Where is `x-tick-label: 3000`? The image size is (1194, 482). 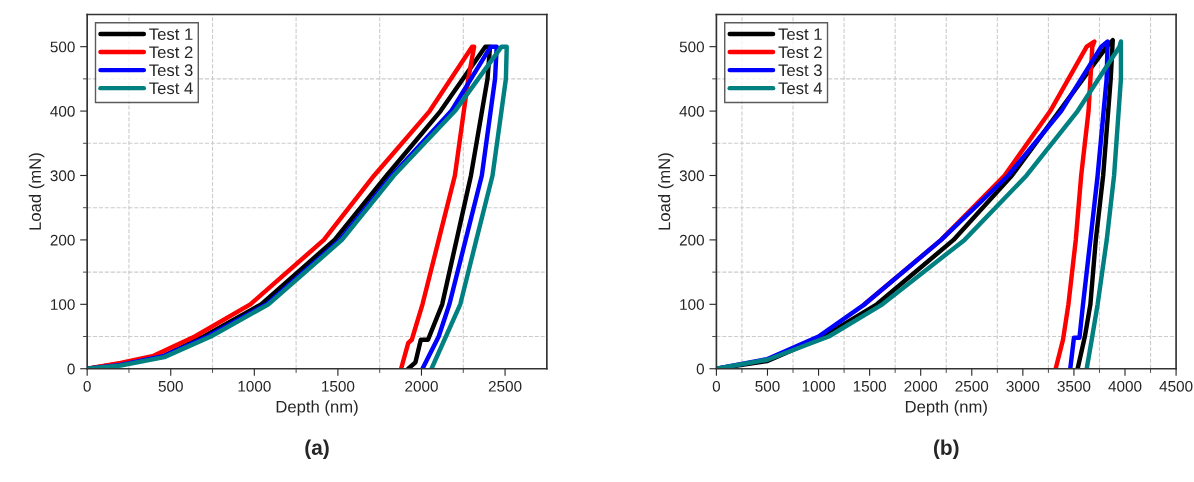 x-tick-label: 3000 is located at coordinates (1023, 386).